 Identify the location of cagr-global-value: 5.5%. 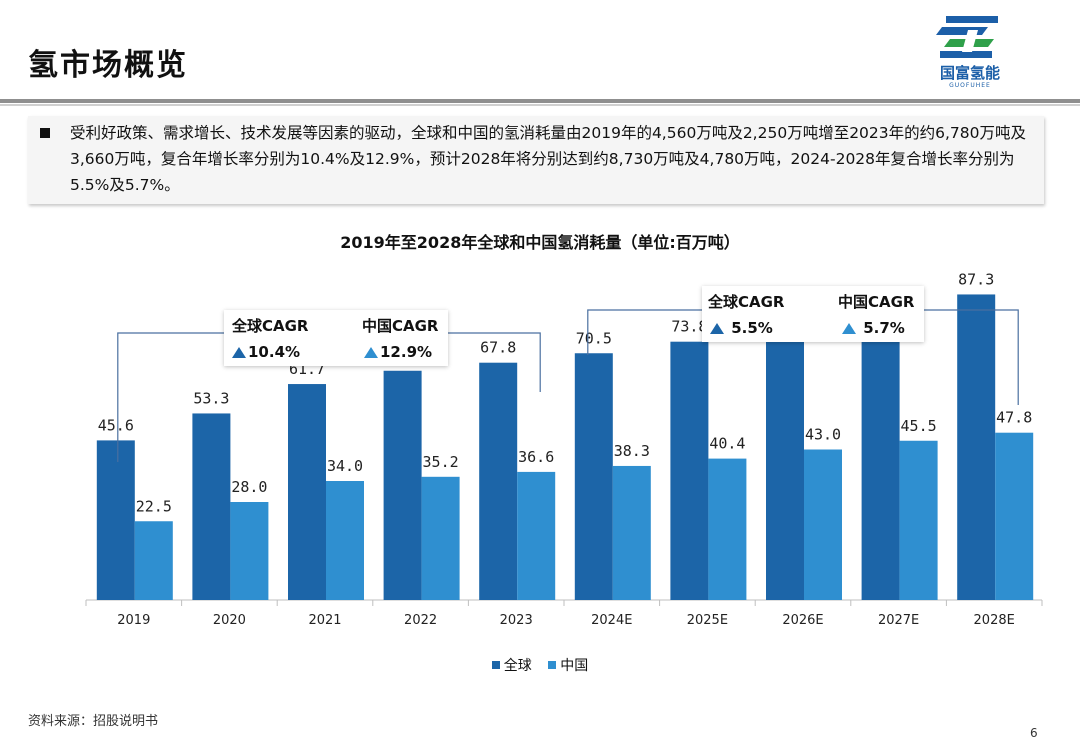
(741, 328).